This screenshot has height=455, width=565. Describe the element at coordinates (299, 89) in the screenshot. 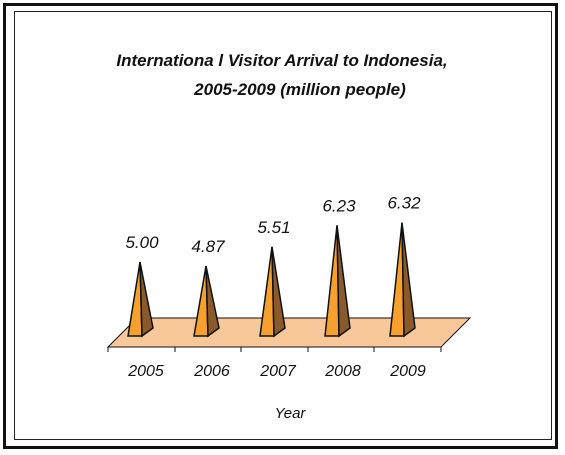

I see `chart-title-line-2: 2005-2009 (million people)` at that location.